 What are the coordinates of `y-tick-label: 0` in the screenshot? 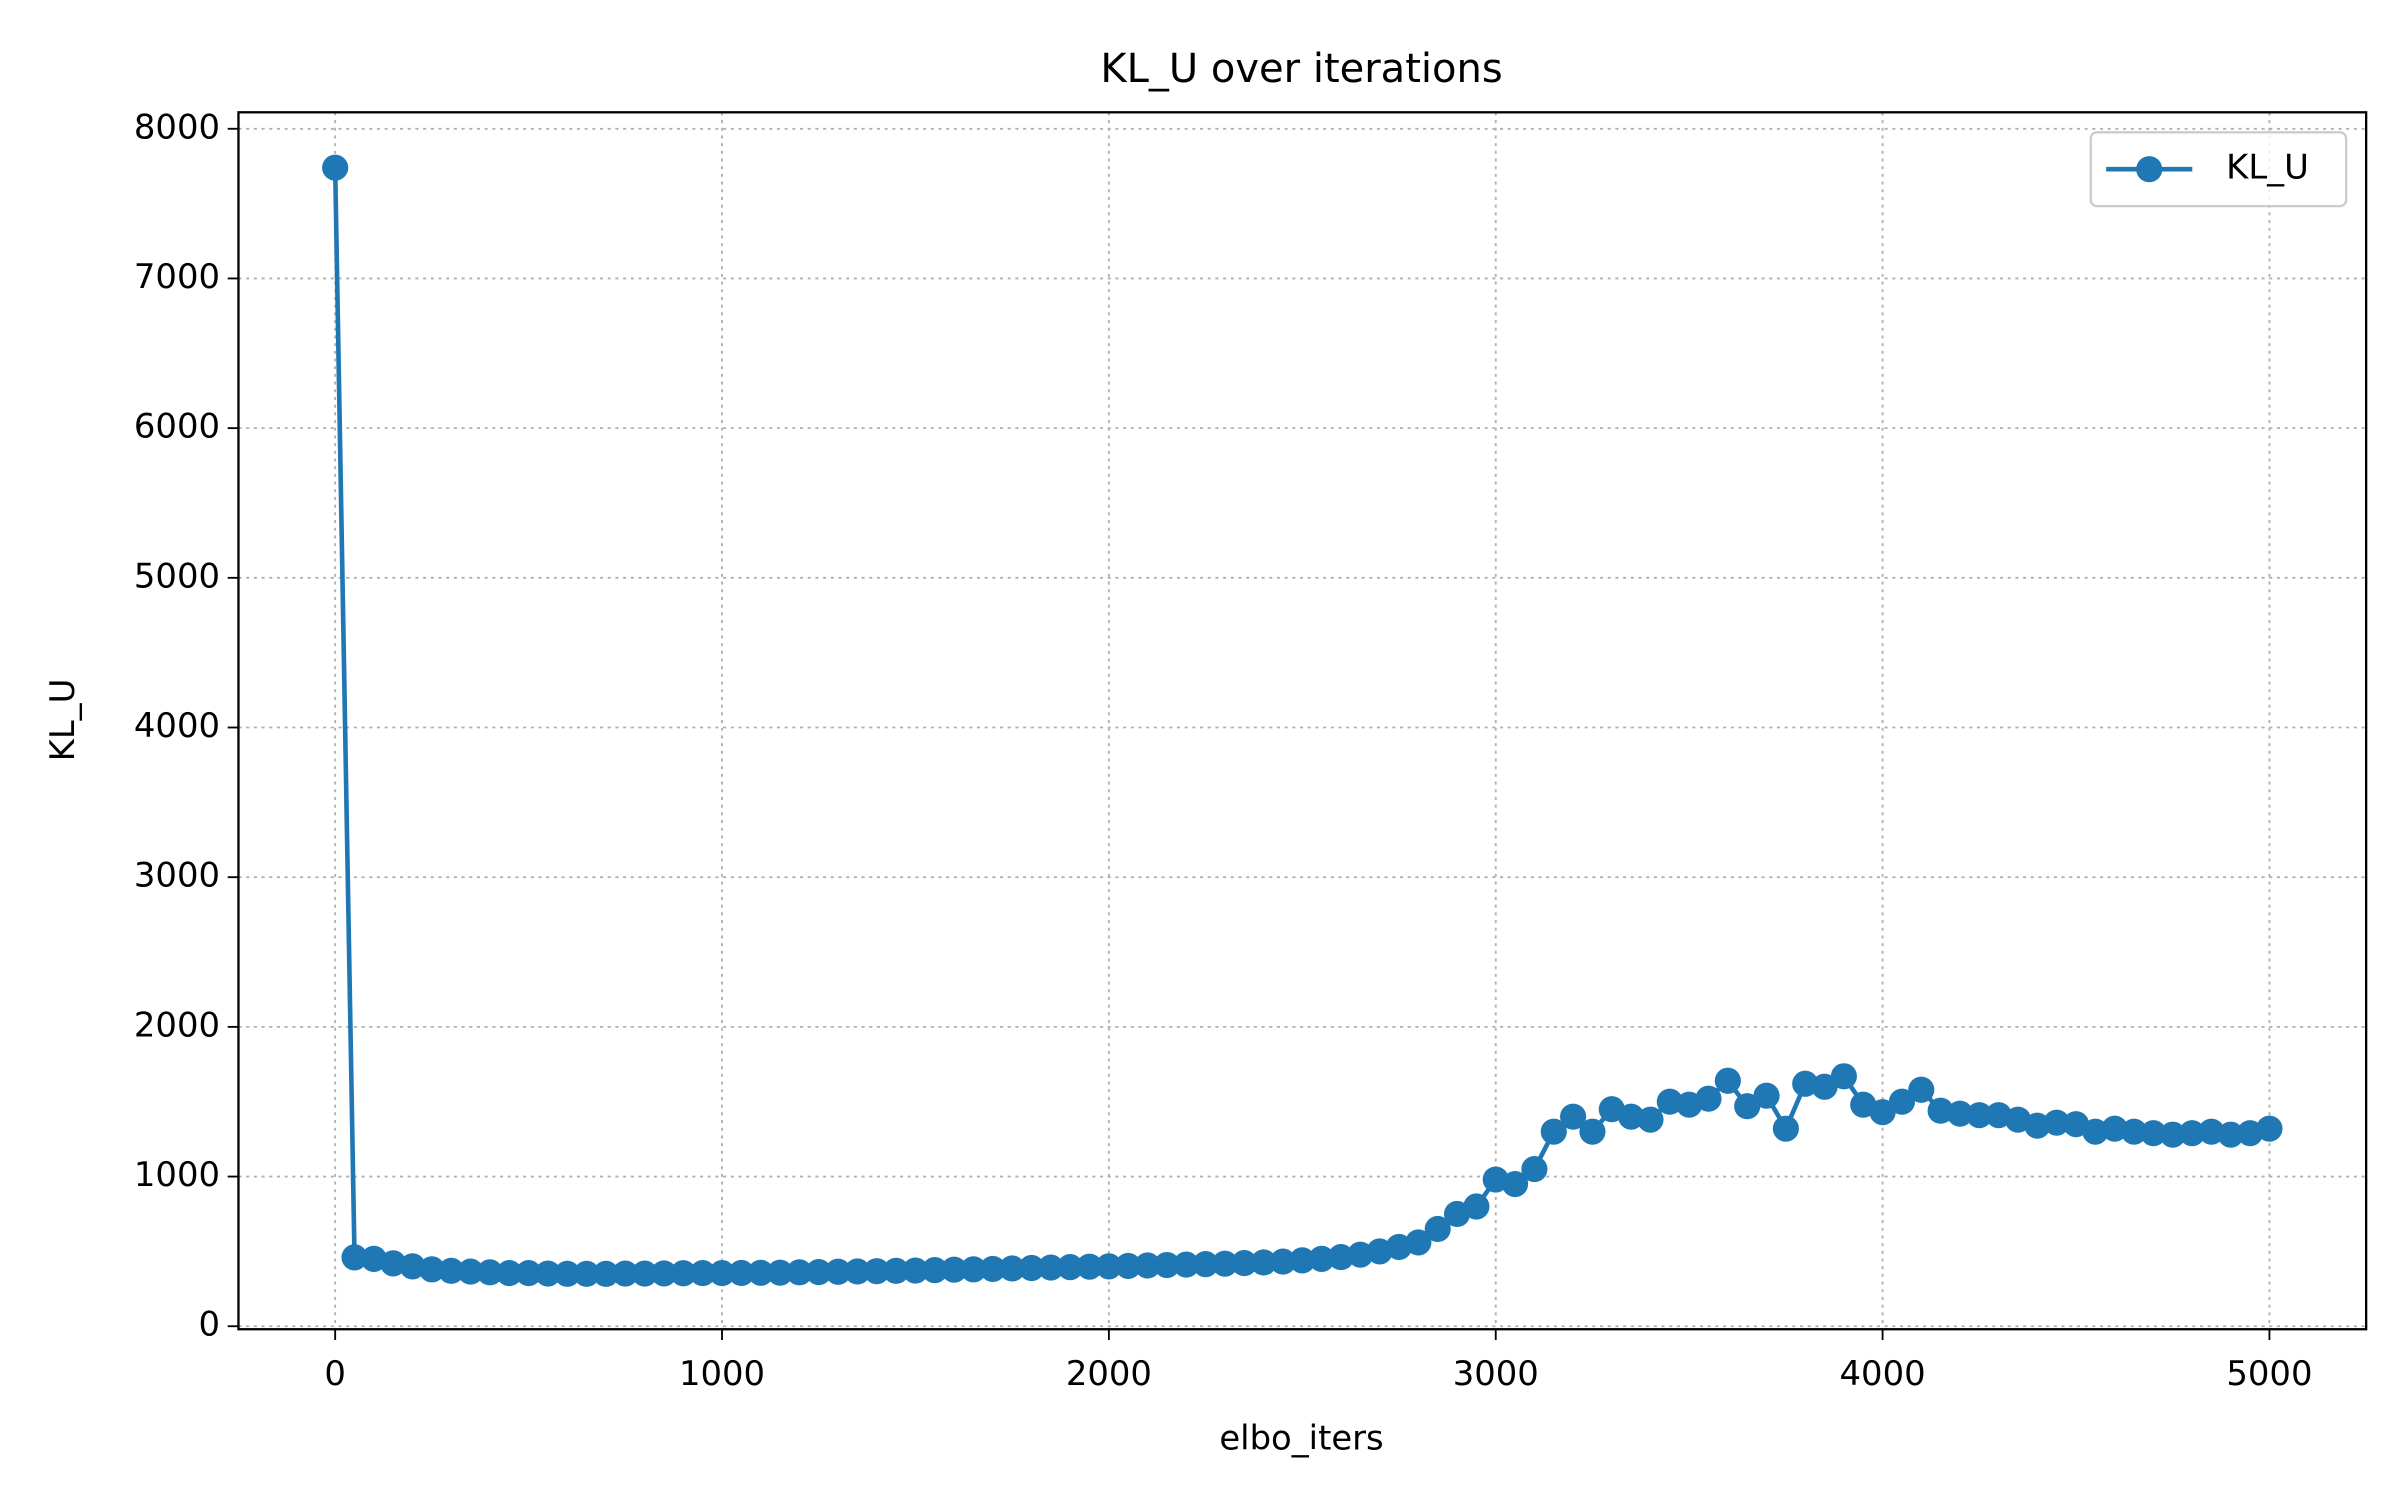 It's located at (209, 1324).